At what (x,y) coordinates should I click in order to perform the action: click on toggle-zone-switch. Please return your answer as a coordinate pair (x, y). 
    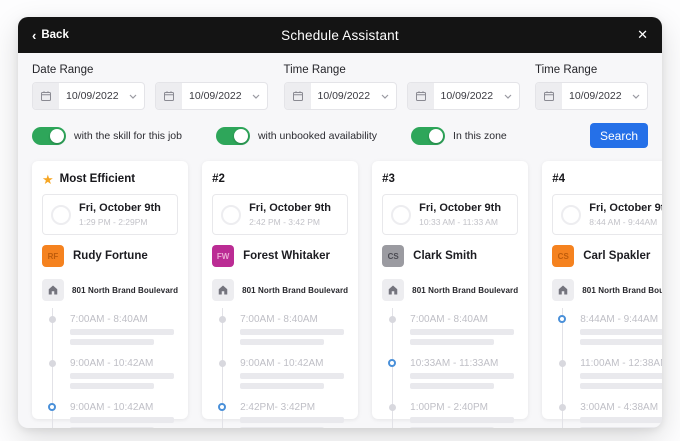
    Looking at the image, I should click on (428, 135).